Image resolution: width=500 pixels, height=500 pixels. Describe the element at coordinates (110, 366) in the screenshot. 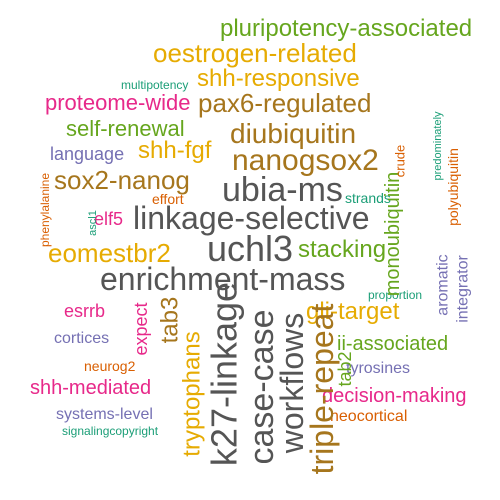

I see `w-neurog2: neurog2` at that location.